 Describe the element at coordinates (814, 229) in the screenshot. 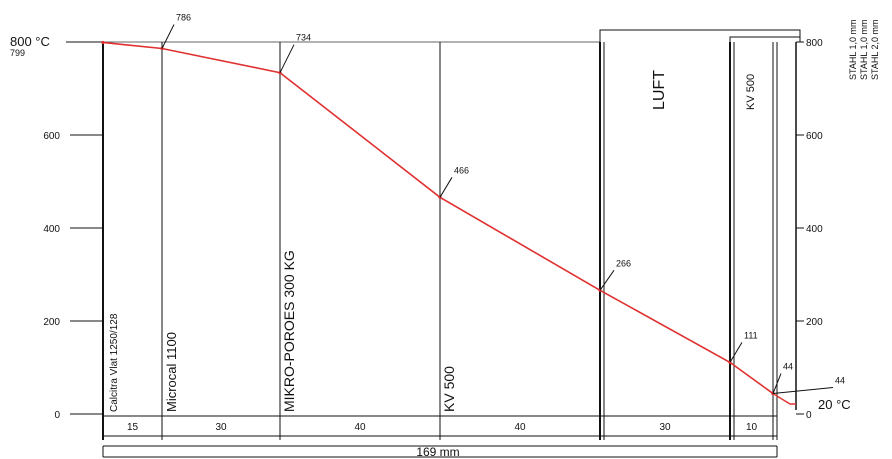

I see `right-tick-label: 400` at that location.